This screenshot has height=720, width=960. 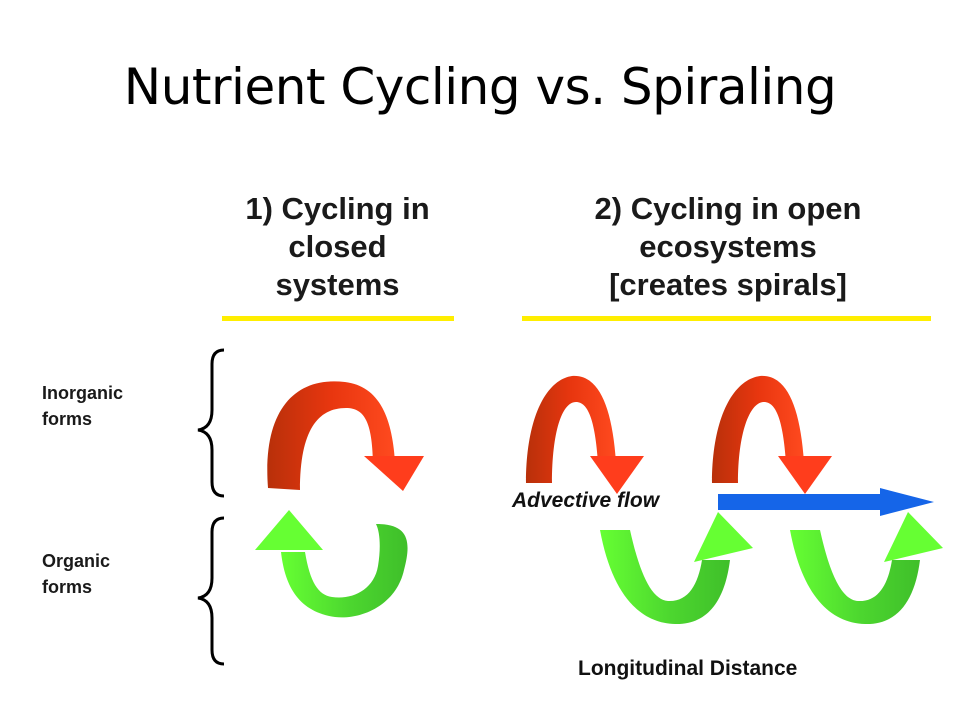 What do you see at coordinates (826, 502) in the screenshot?
I see `advective-flow-arrow` at bounding box center [826, 502].